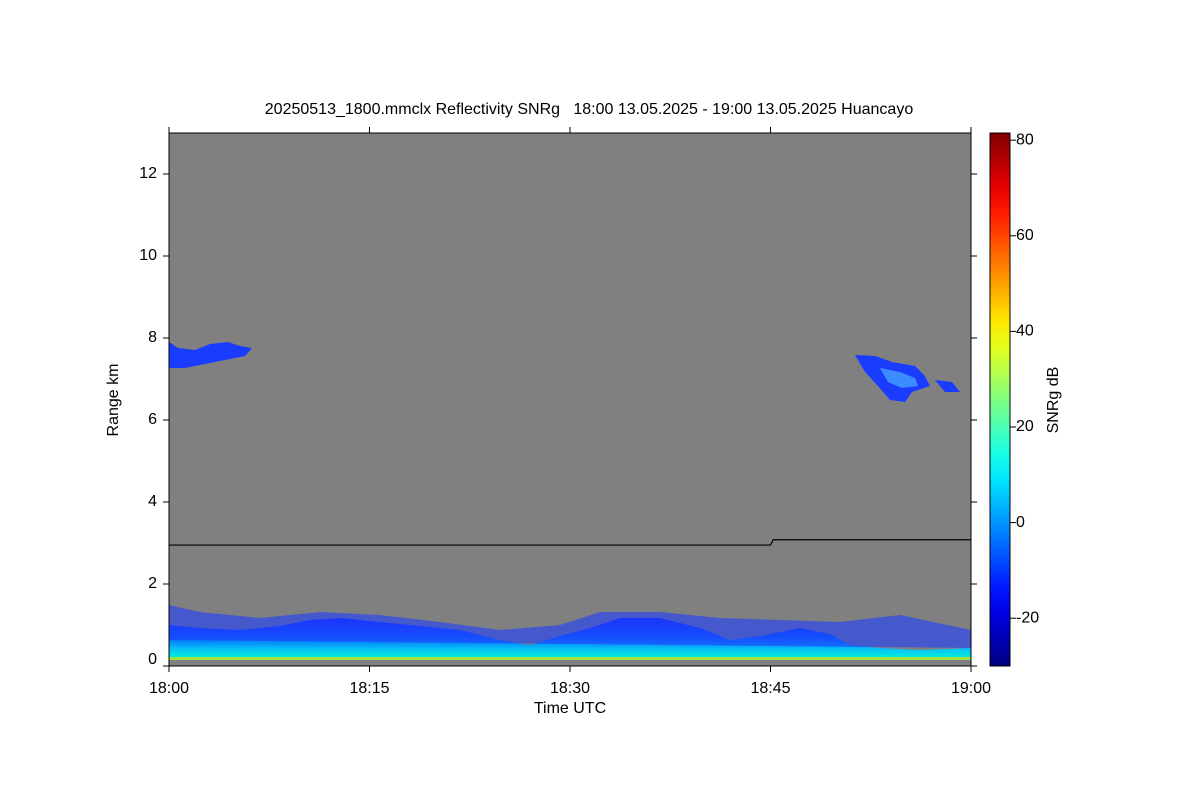  I want to click on echo-ground-speckle, so click(570, 626).